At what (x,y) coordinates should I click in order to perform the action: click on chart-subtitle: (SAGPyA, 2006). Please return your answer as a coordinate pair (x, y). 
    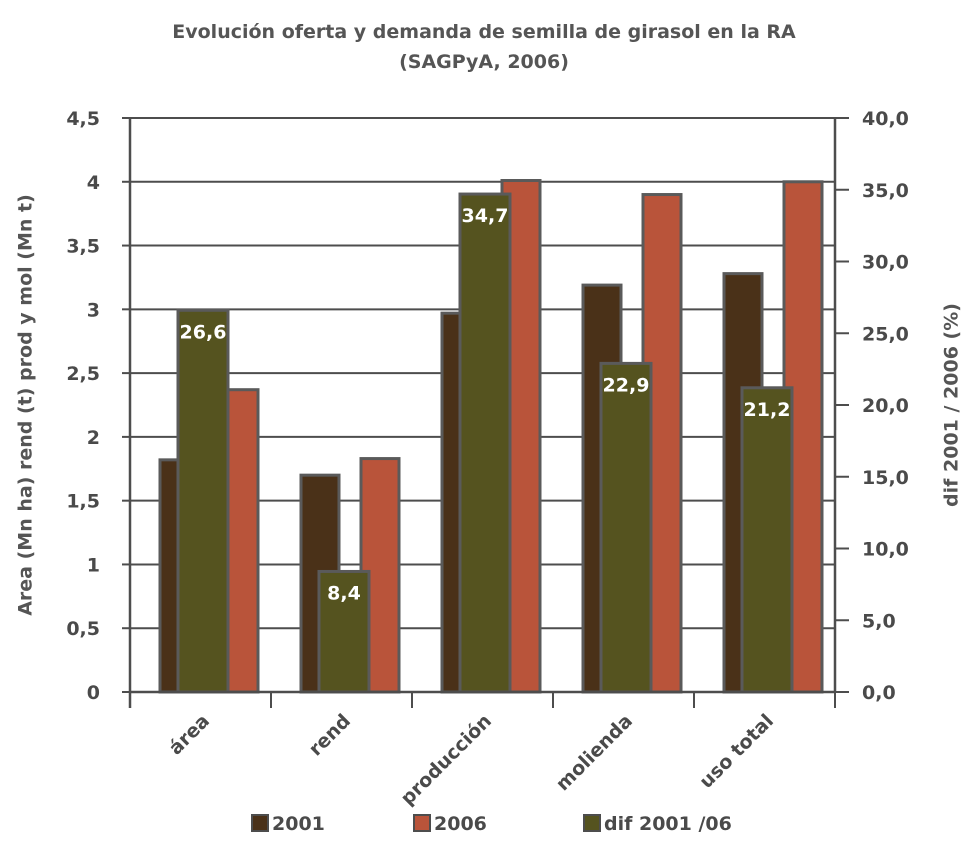
    Looking at the image, I should click on (484, 62).